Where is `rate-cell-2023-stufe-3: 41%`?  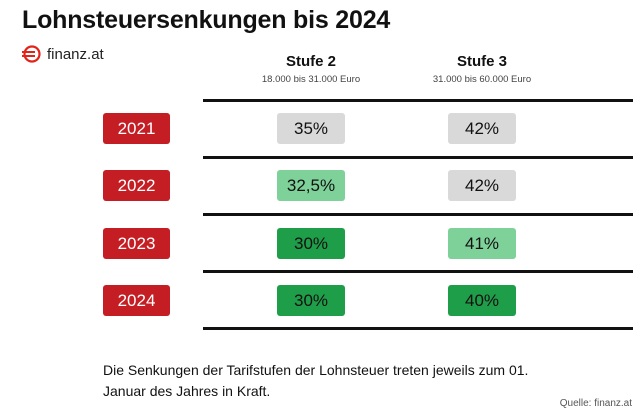
rate-cell-2023-stufe-3: 41% is located at coordinates (482, 243).